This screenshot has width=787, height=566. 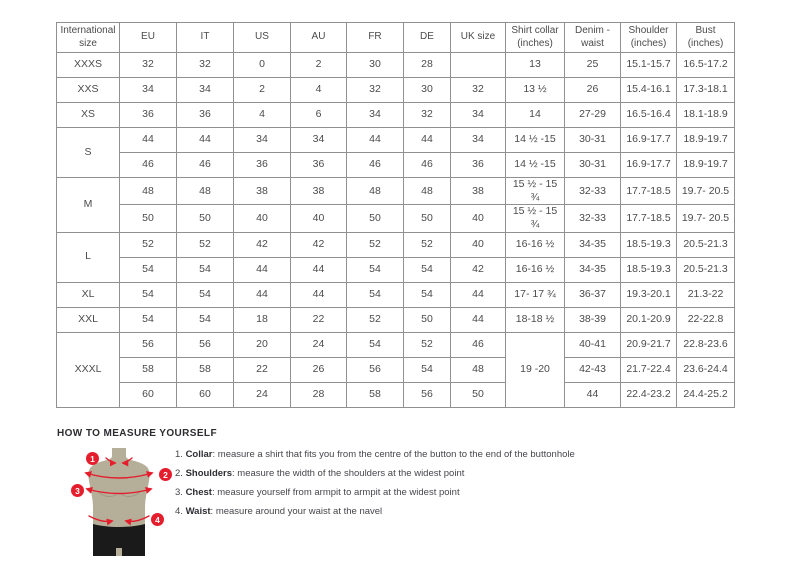 I want to click on size-cell: 18.1-18.9, so click(x=705, y=115).